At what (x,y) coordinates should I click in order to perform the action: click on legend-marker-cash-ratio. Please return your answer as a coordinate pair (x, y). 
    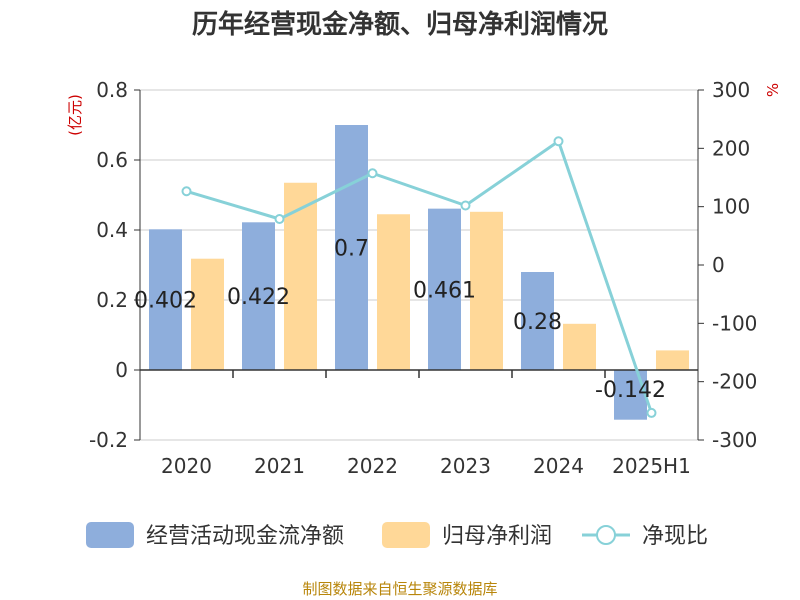
    Looking at the image, I should click on (606, 535).